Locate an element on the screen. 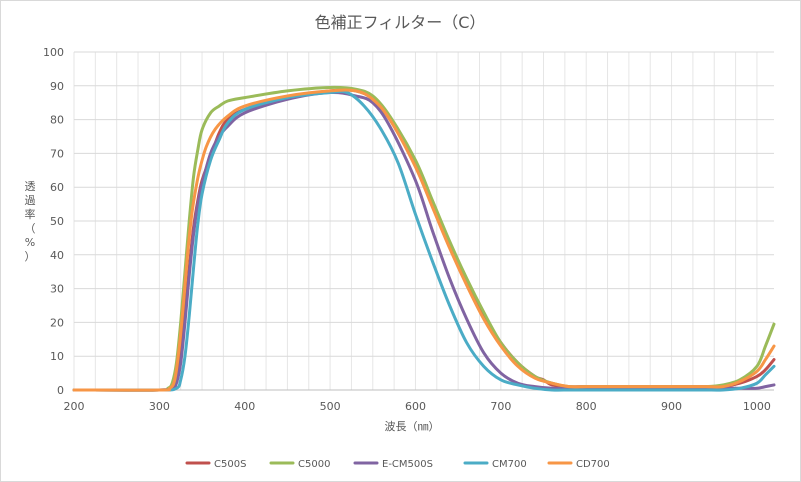 This screenshot has width=801, height=482. legend-label: CD700 is located at coordinates (593, 464).